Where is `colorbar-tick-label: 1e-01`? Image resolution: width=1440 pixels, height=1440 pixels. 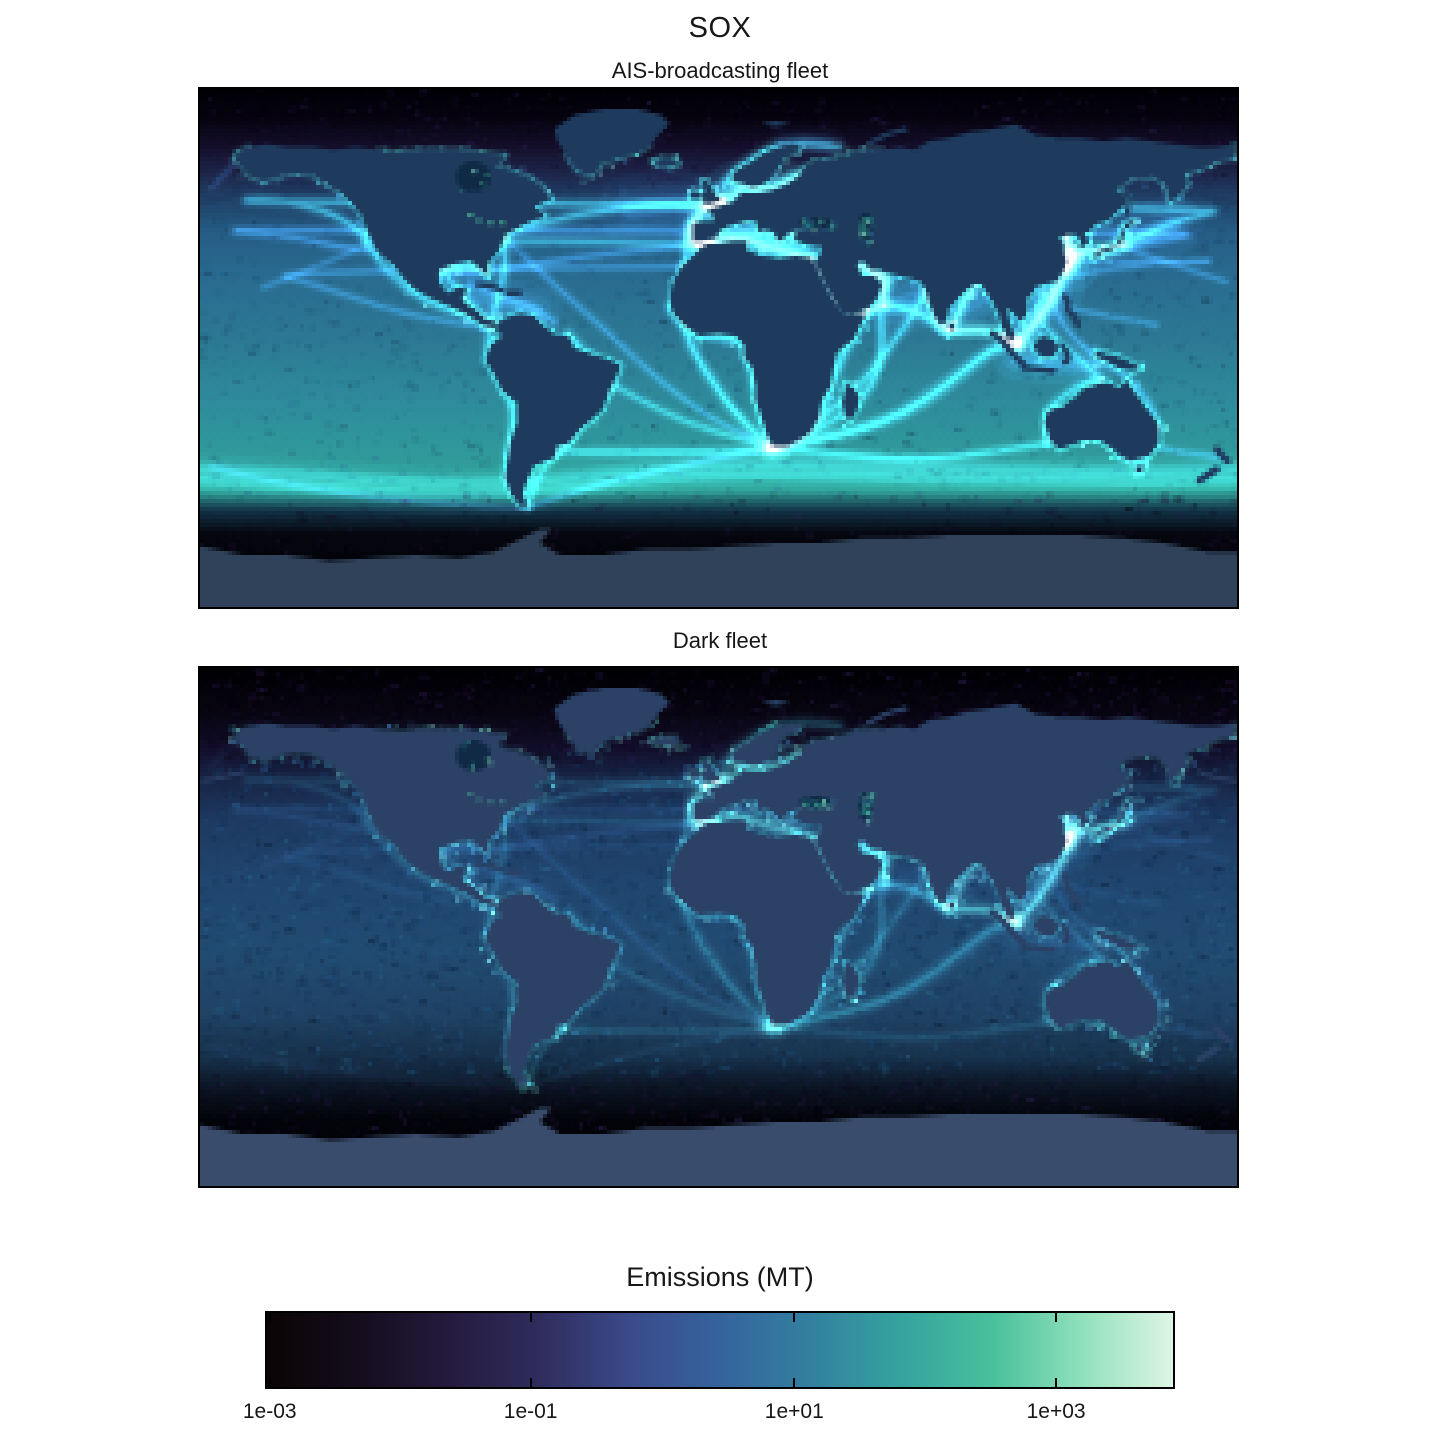 colorbar-tick-label: 1e-01 is located at coordinates (530, 1411).